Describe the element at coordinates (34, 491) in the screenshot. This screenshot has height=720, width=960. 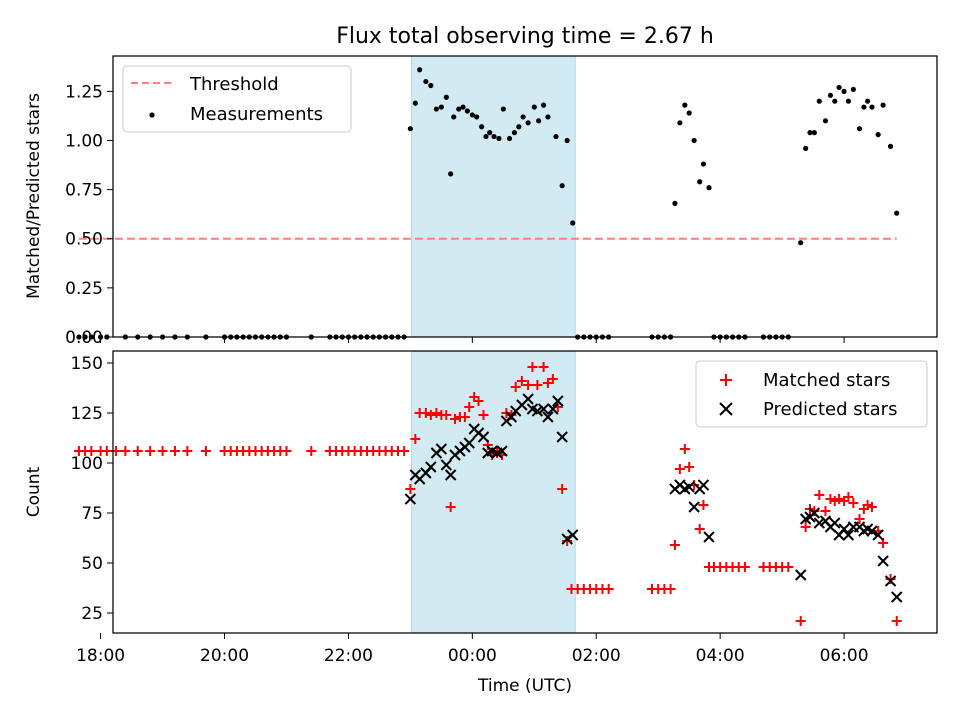
I see `bottom-y-axis-label: Count` at that location.